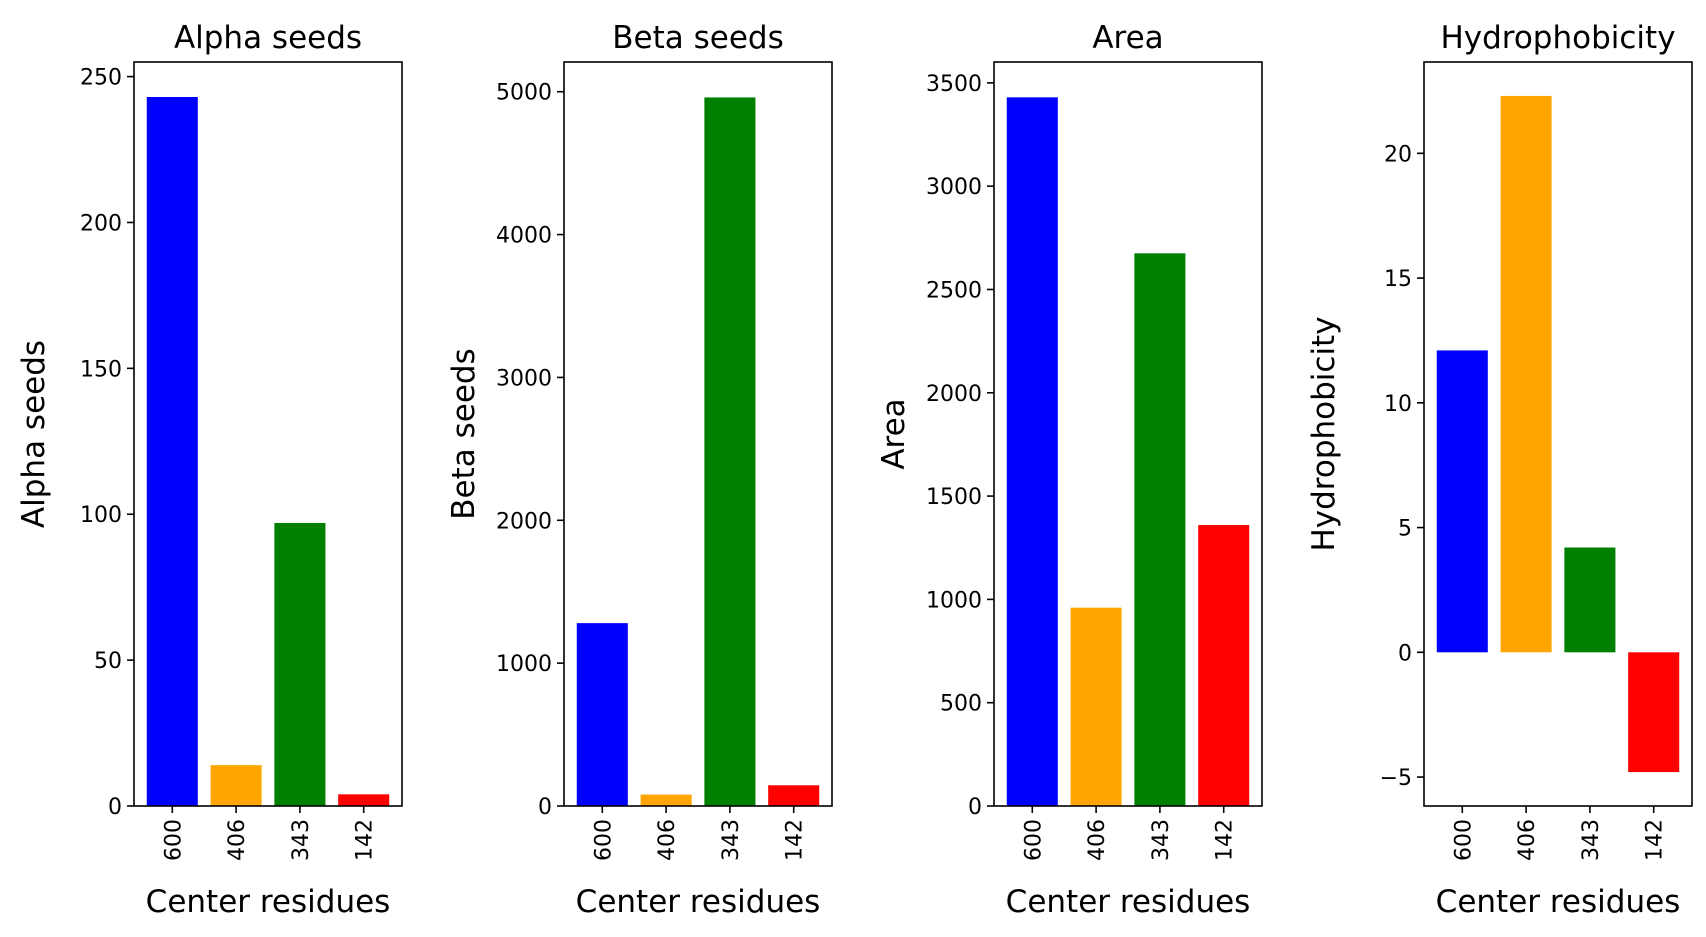 This screenshot has width=1706, height=937. Describe the element at coordinates (697, 38) in the screenshot. I see `chart-title: Beta seeds` at that location.